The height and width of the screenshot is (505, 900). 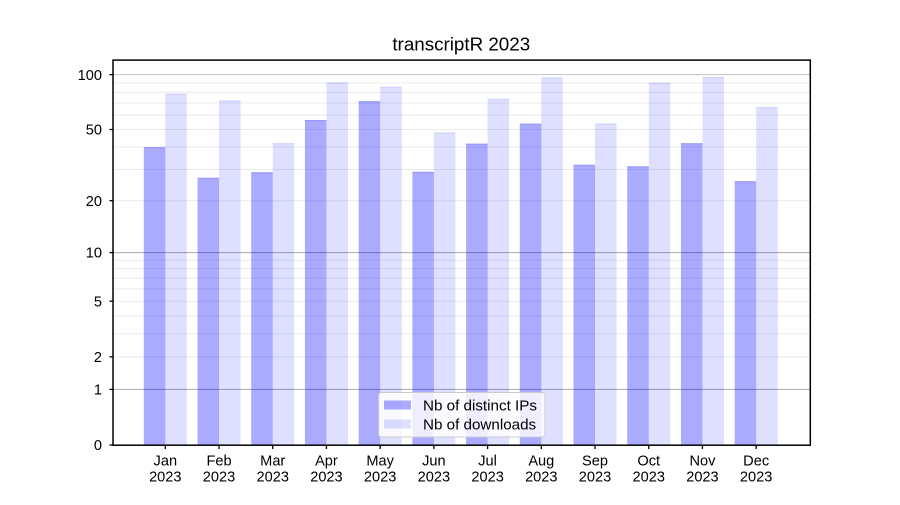 I want to click on svg-text: Dec, so click(x=756, y=462).